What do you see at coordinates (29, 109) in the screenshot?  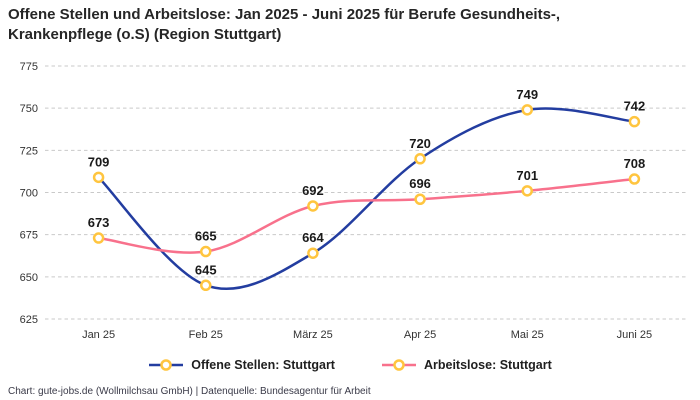 I see `y-tick-label: 750` at bounding box center [29, 109].